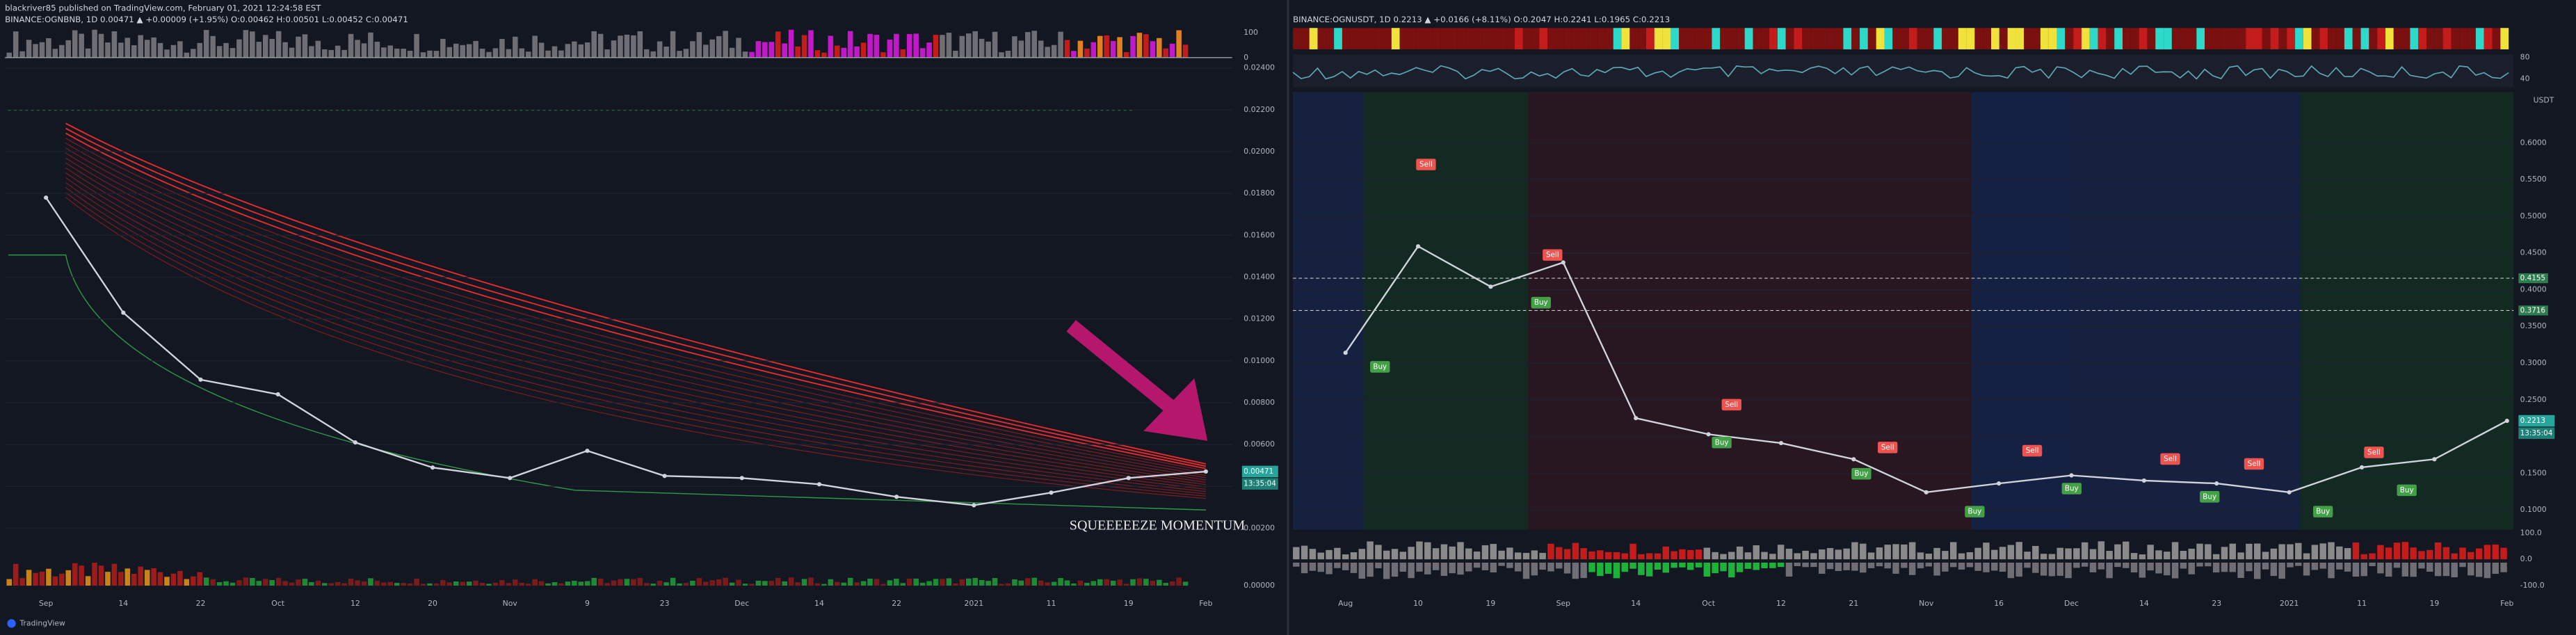 The image size is (2576, 635). Describe the element at coordinates (1259, 318) in the screenshot. I see `y-tick-label: 0.01200` at that location.